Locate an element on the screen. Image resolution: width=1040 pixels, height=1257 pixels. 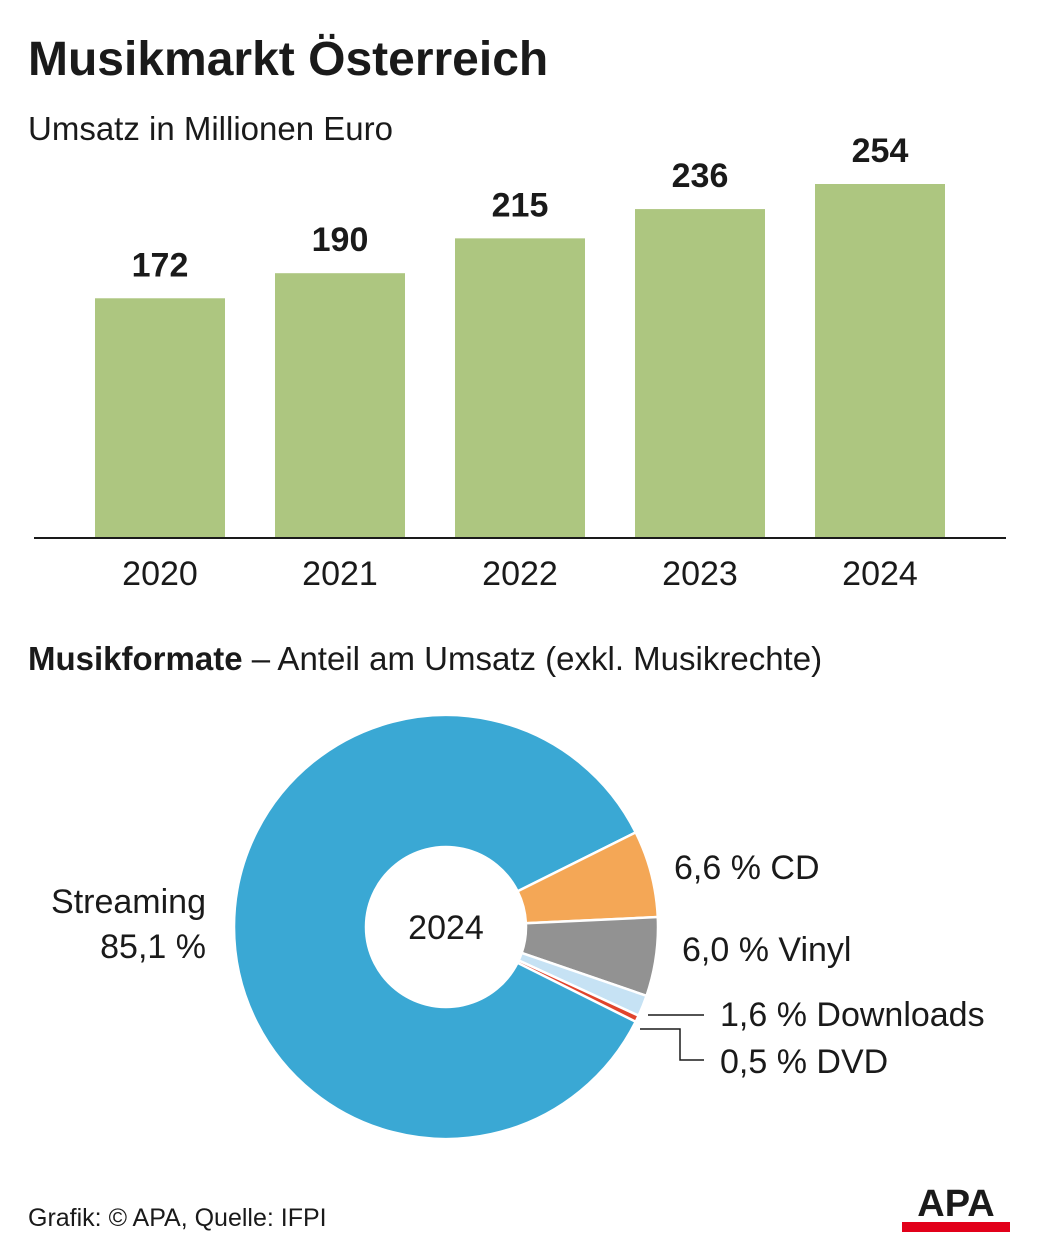
x-tick-label: 2022 is located at coordinates (520, 574).